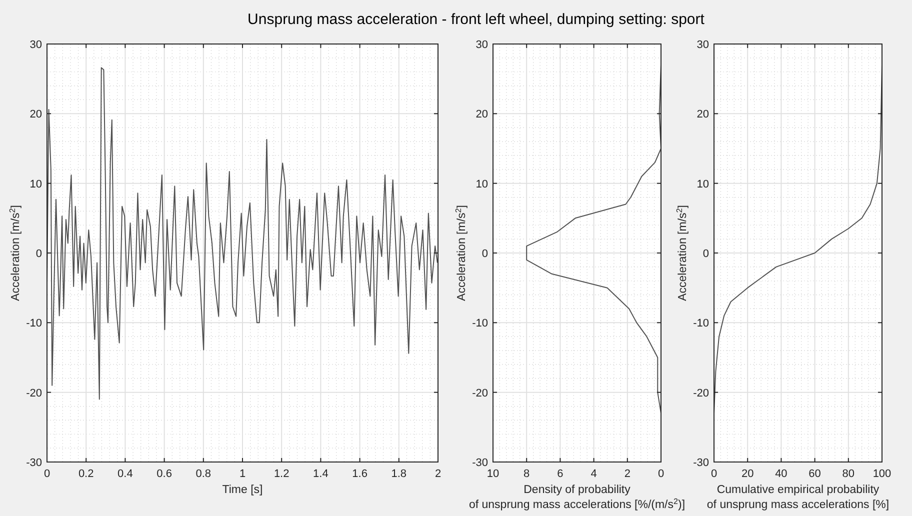 This screenshot has width=912, height=516. What do you see at coordinates (204, 474) in the screenshot?
I see `x-tick-label: 0.8` at bounding box center [204, 474].